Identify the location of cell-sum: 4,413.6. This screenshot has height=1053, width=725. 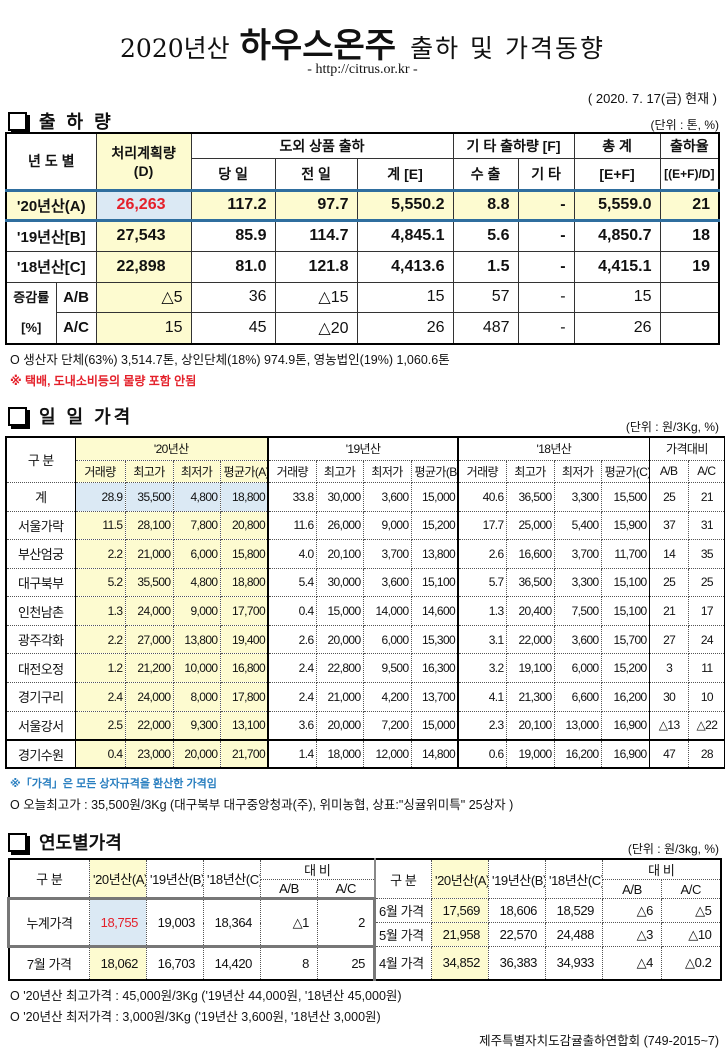
(405, 266).